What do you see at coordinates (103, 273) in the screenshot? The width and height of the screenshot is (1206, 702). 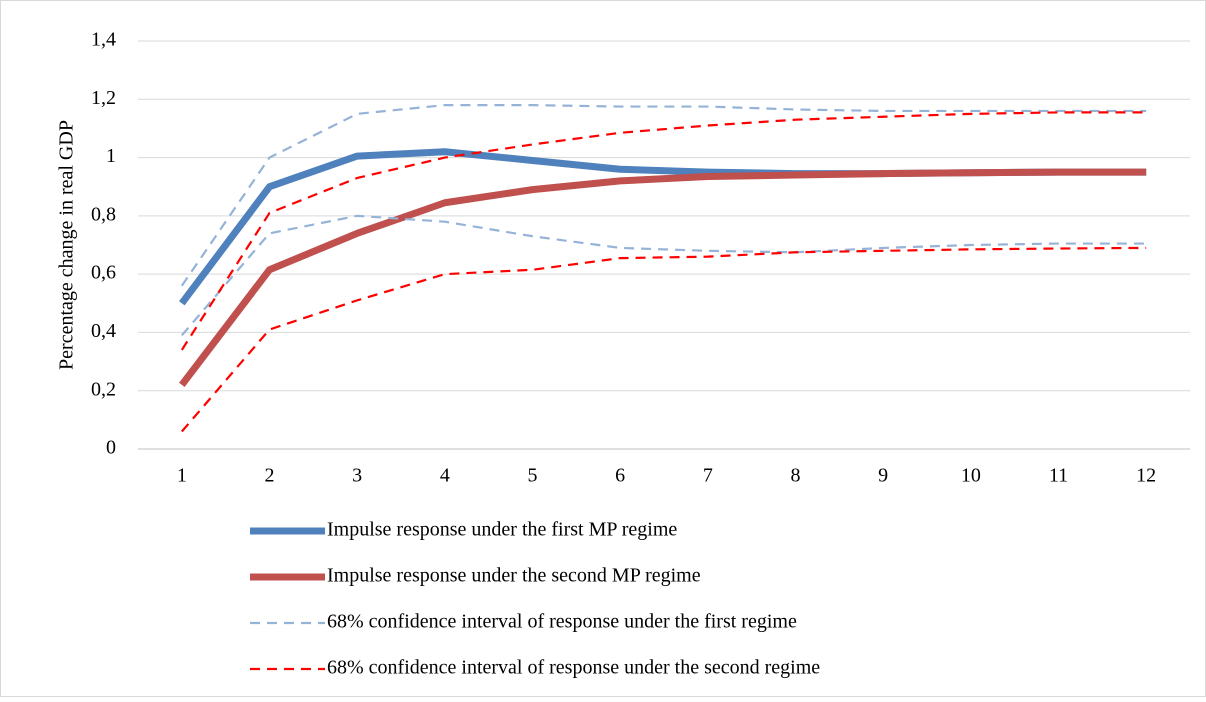 I see `y-tick-label: 0,6` at bounding box center [103, 273].